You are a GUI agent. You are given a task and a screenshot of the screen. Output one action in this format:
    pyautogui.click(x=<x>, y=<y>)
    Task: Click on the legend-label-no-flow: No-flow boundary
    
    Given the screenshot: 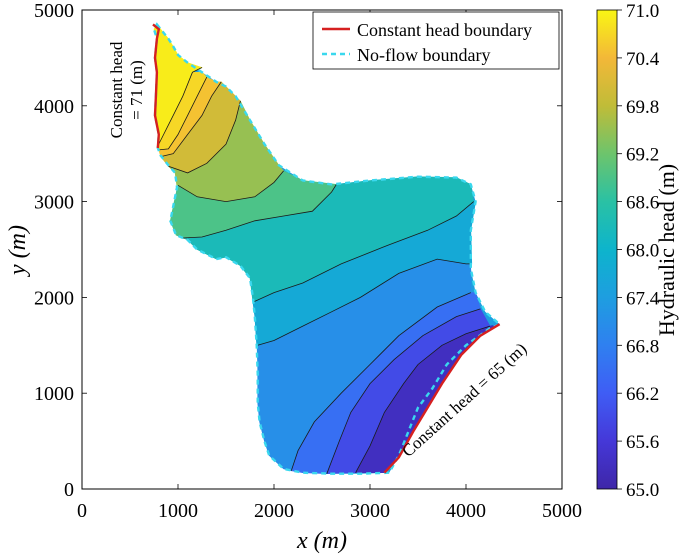 What is the action you would take?
    pyautogui.click(x=423, y=55)
    